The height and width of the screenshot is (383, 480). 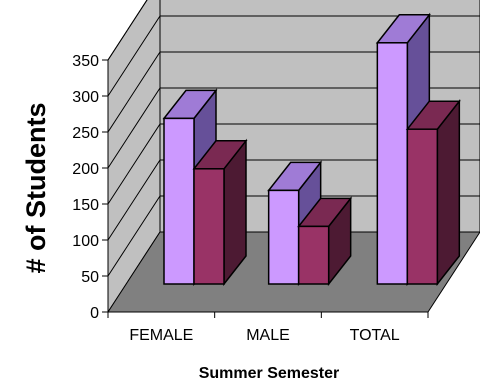 What do you see at coordinates (268, 335) in the screenshot?
I see `category-label: MALE` at bounding box center [268, 335].